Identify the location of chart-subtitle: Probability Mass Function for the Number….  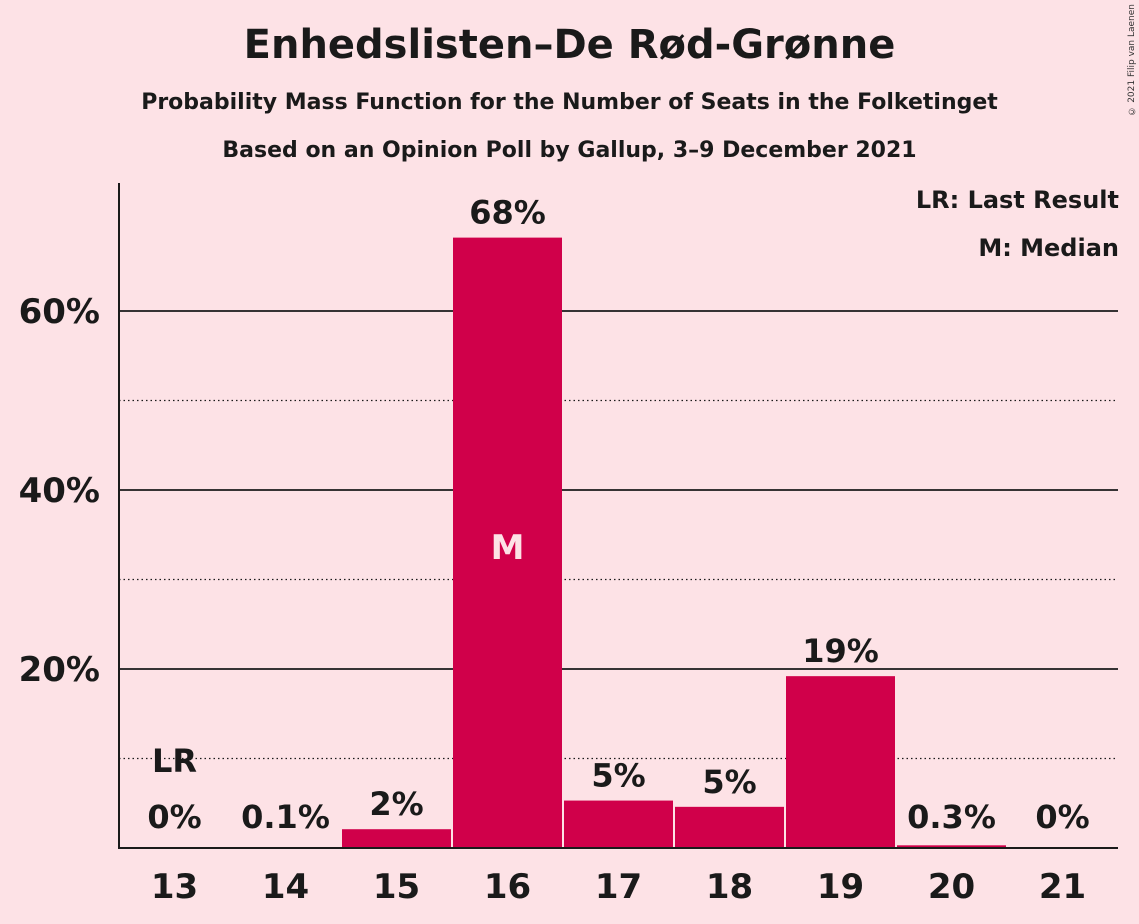
(569, 102).